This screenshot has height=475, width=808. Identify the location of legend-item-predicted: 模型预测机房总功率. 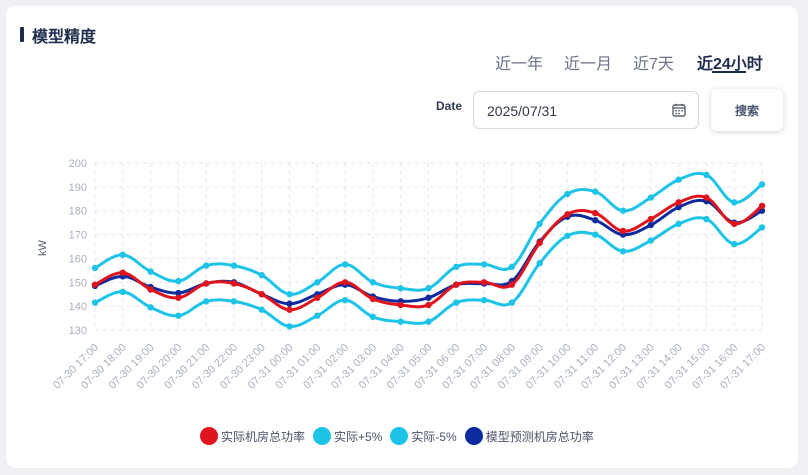
(529, 436).